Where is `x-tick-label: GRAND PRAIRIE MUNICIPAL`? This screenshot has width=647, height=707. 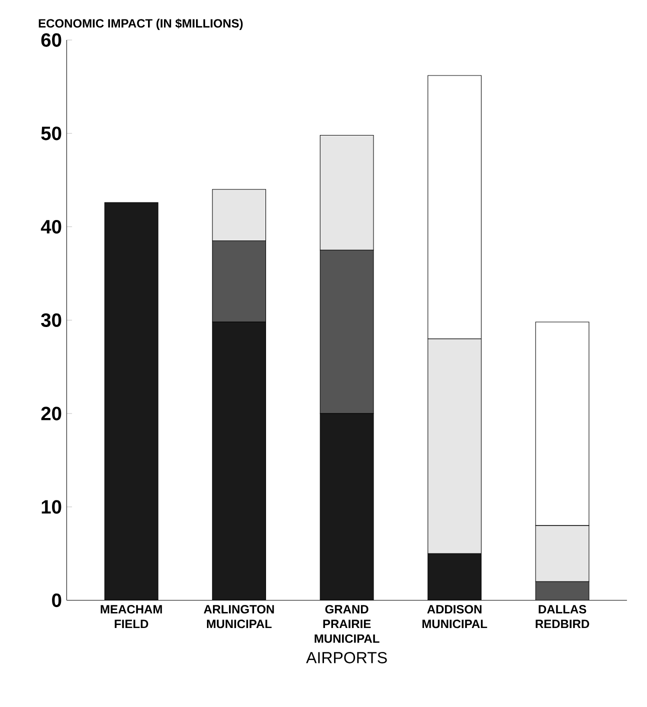 x-tick-label: GRAND PRAIRIE MUNICIPAL is located at coordinates (347, 623).